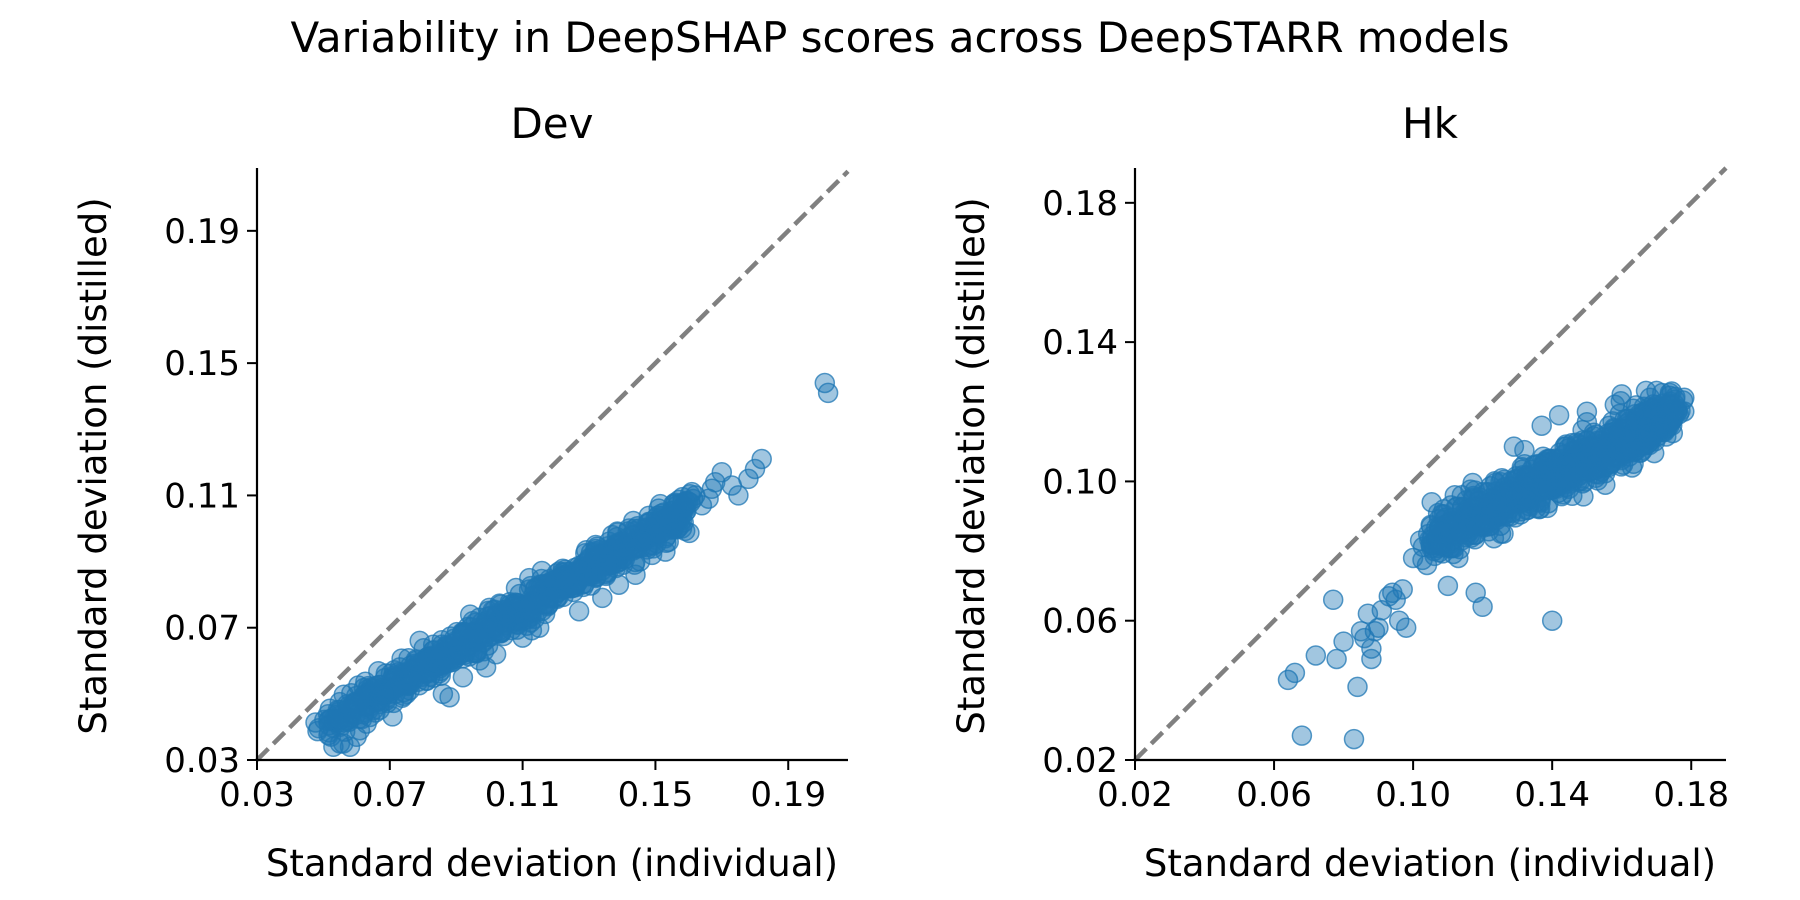 The width and height of the screenshot is (1800, 900). I want to click on x-tick-label: 0.06, so click(1274, 795).